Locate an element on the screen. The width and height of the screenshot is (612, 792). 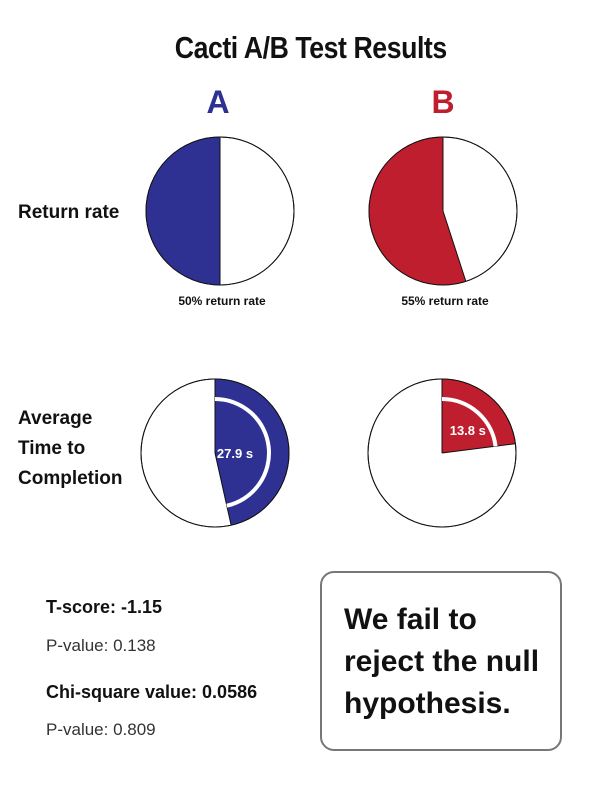
return-rate-label-b: 55% return rate is located at coordinates (445, 301).